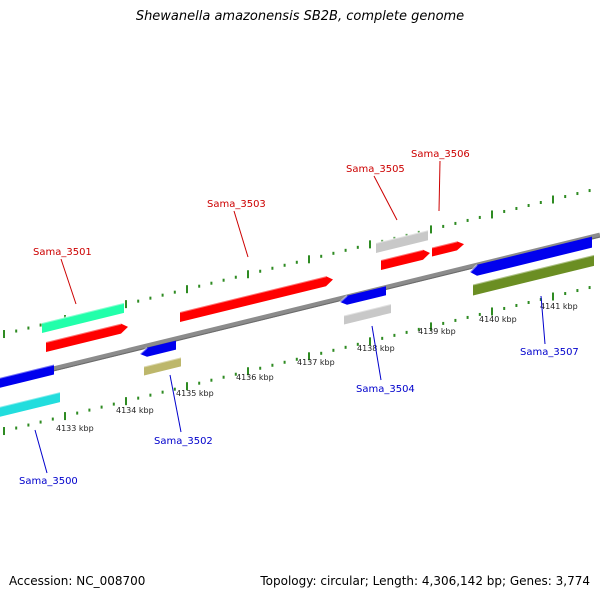 The width and height of the screenshot is (600, 600). I want to click on sama-3502-label: Sama_3502, so click(183, 441).